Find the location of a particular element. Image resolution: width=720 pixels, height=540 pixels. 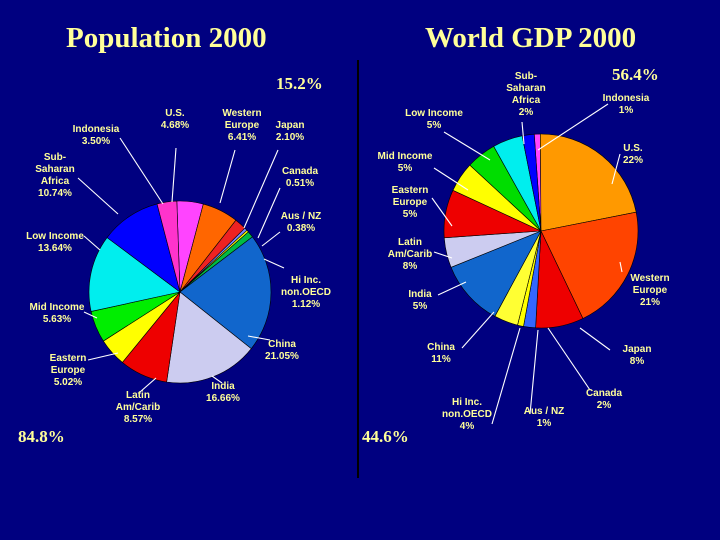

population-label-latin-am-carib: Latin Am/Carib 8.57% is located at coordinates (138, 407).